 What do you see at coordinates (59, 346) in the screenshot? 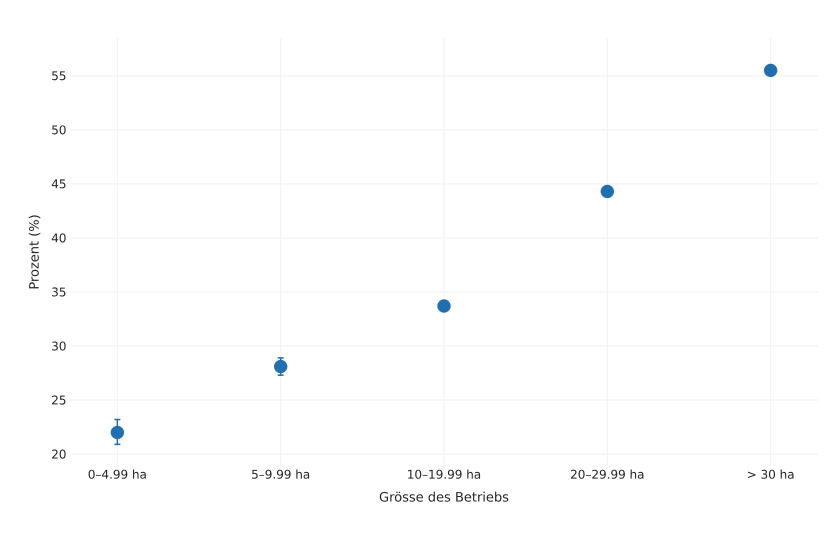
I see `y-tick-label: 30` at bounding box center [59, 346].